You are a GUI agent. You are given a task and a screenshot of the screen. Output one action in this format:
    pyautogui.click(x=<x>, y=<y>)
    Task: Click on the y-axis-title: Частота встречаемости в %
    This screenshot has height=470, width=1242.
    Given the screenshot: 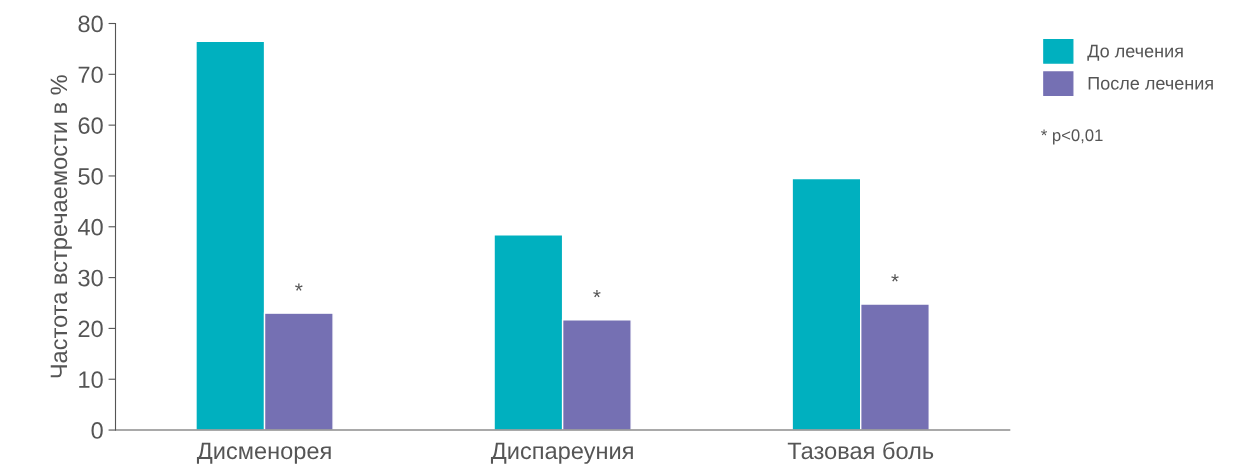 What is the action you would take?
    pyautogui.click(x=61, y=226)
    